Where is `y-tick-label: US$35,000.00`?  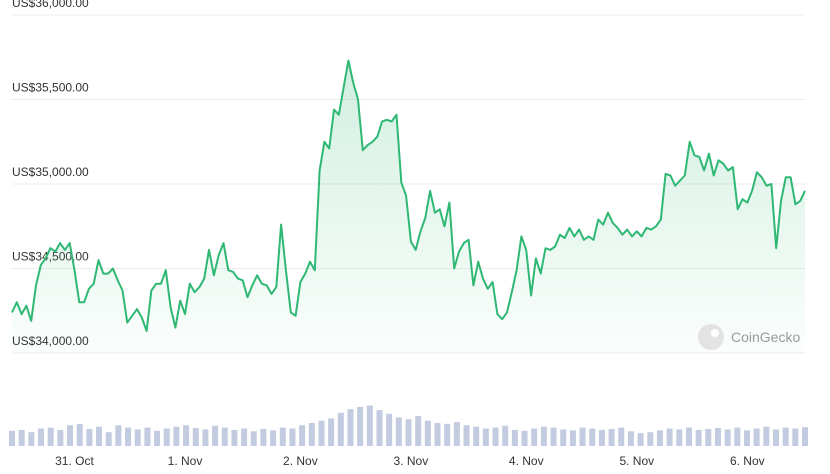 y-tick-label: US$35,000.00 is located at coordinates (50, 172).